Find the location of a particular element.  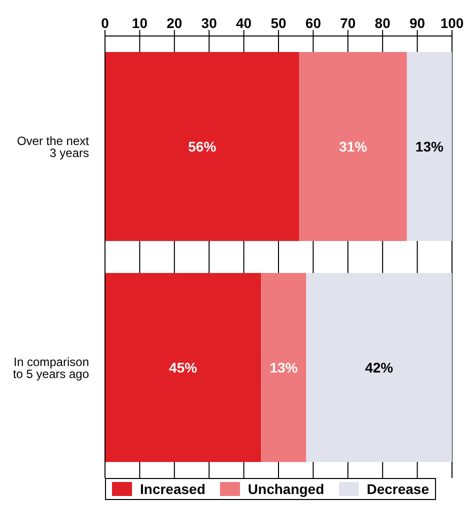

data-label: 31% is located at coordinates (353, 146).